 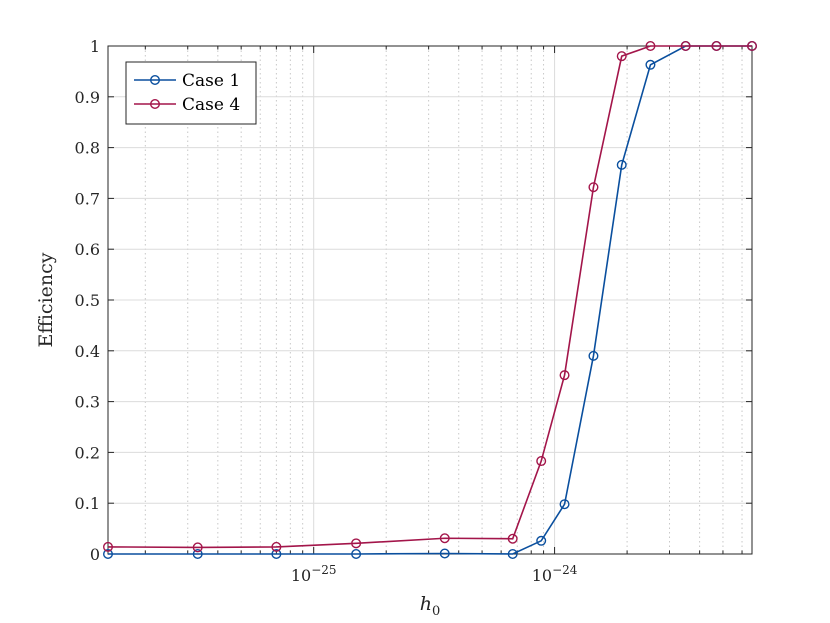 I want to click on legend-box, so click(x=191, y=93).